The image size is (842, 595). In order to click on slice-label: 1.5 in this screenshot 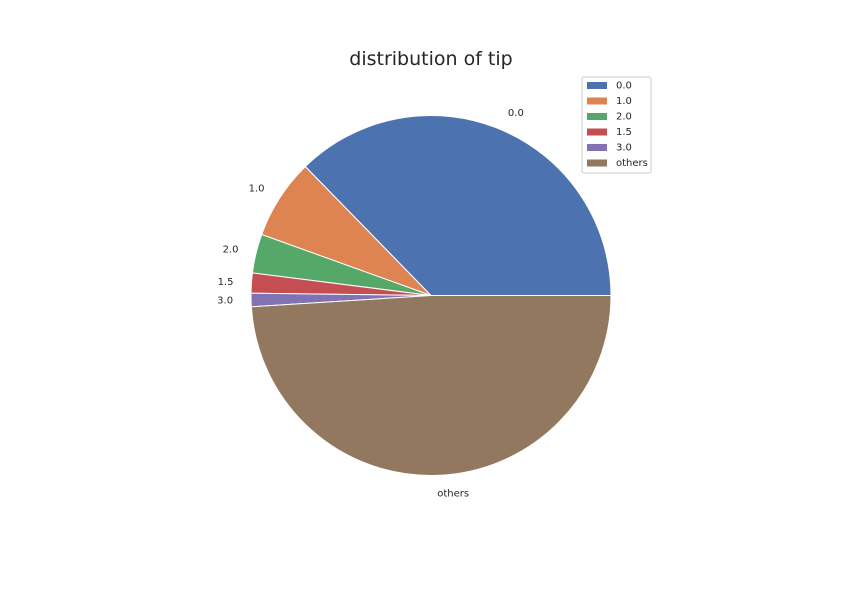, I will do `click(226, 282)`.